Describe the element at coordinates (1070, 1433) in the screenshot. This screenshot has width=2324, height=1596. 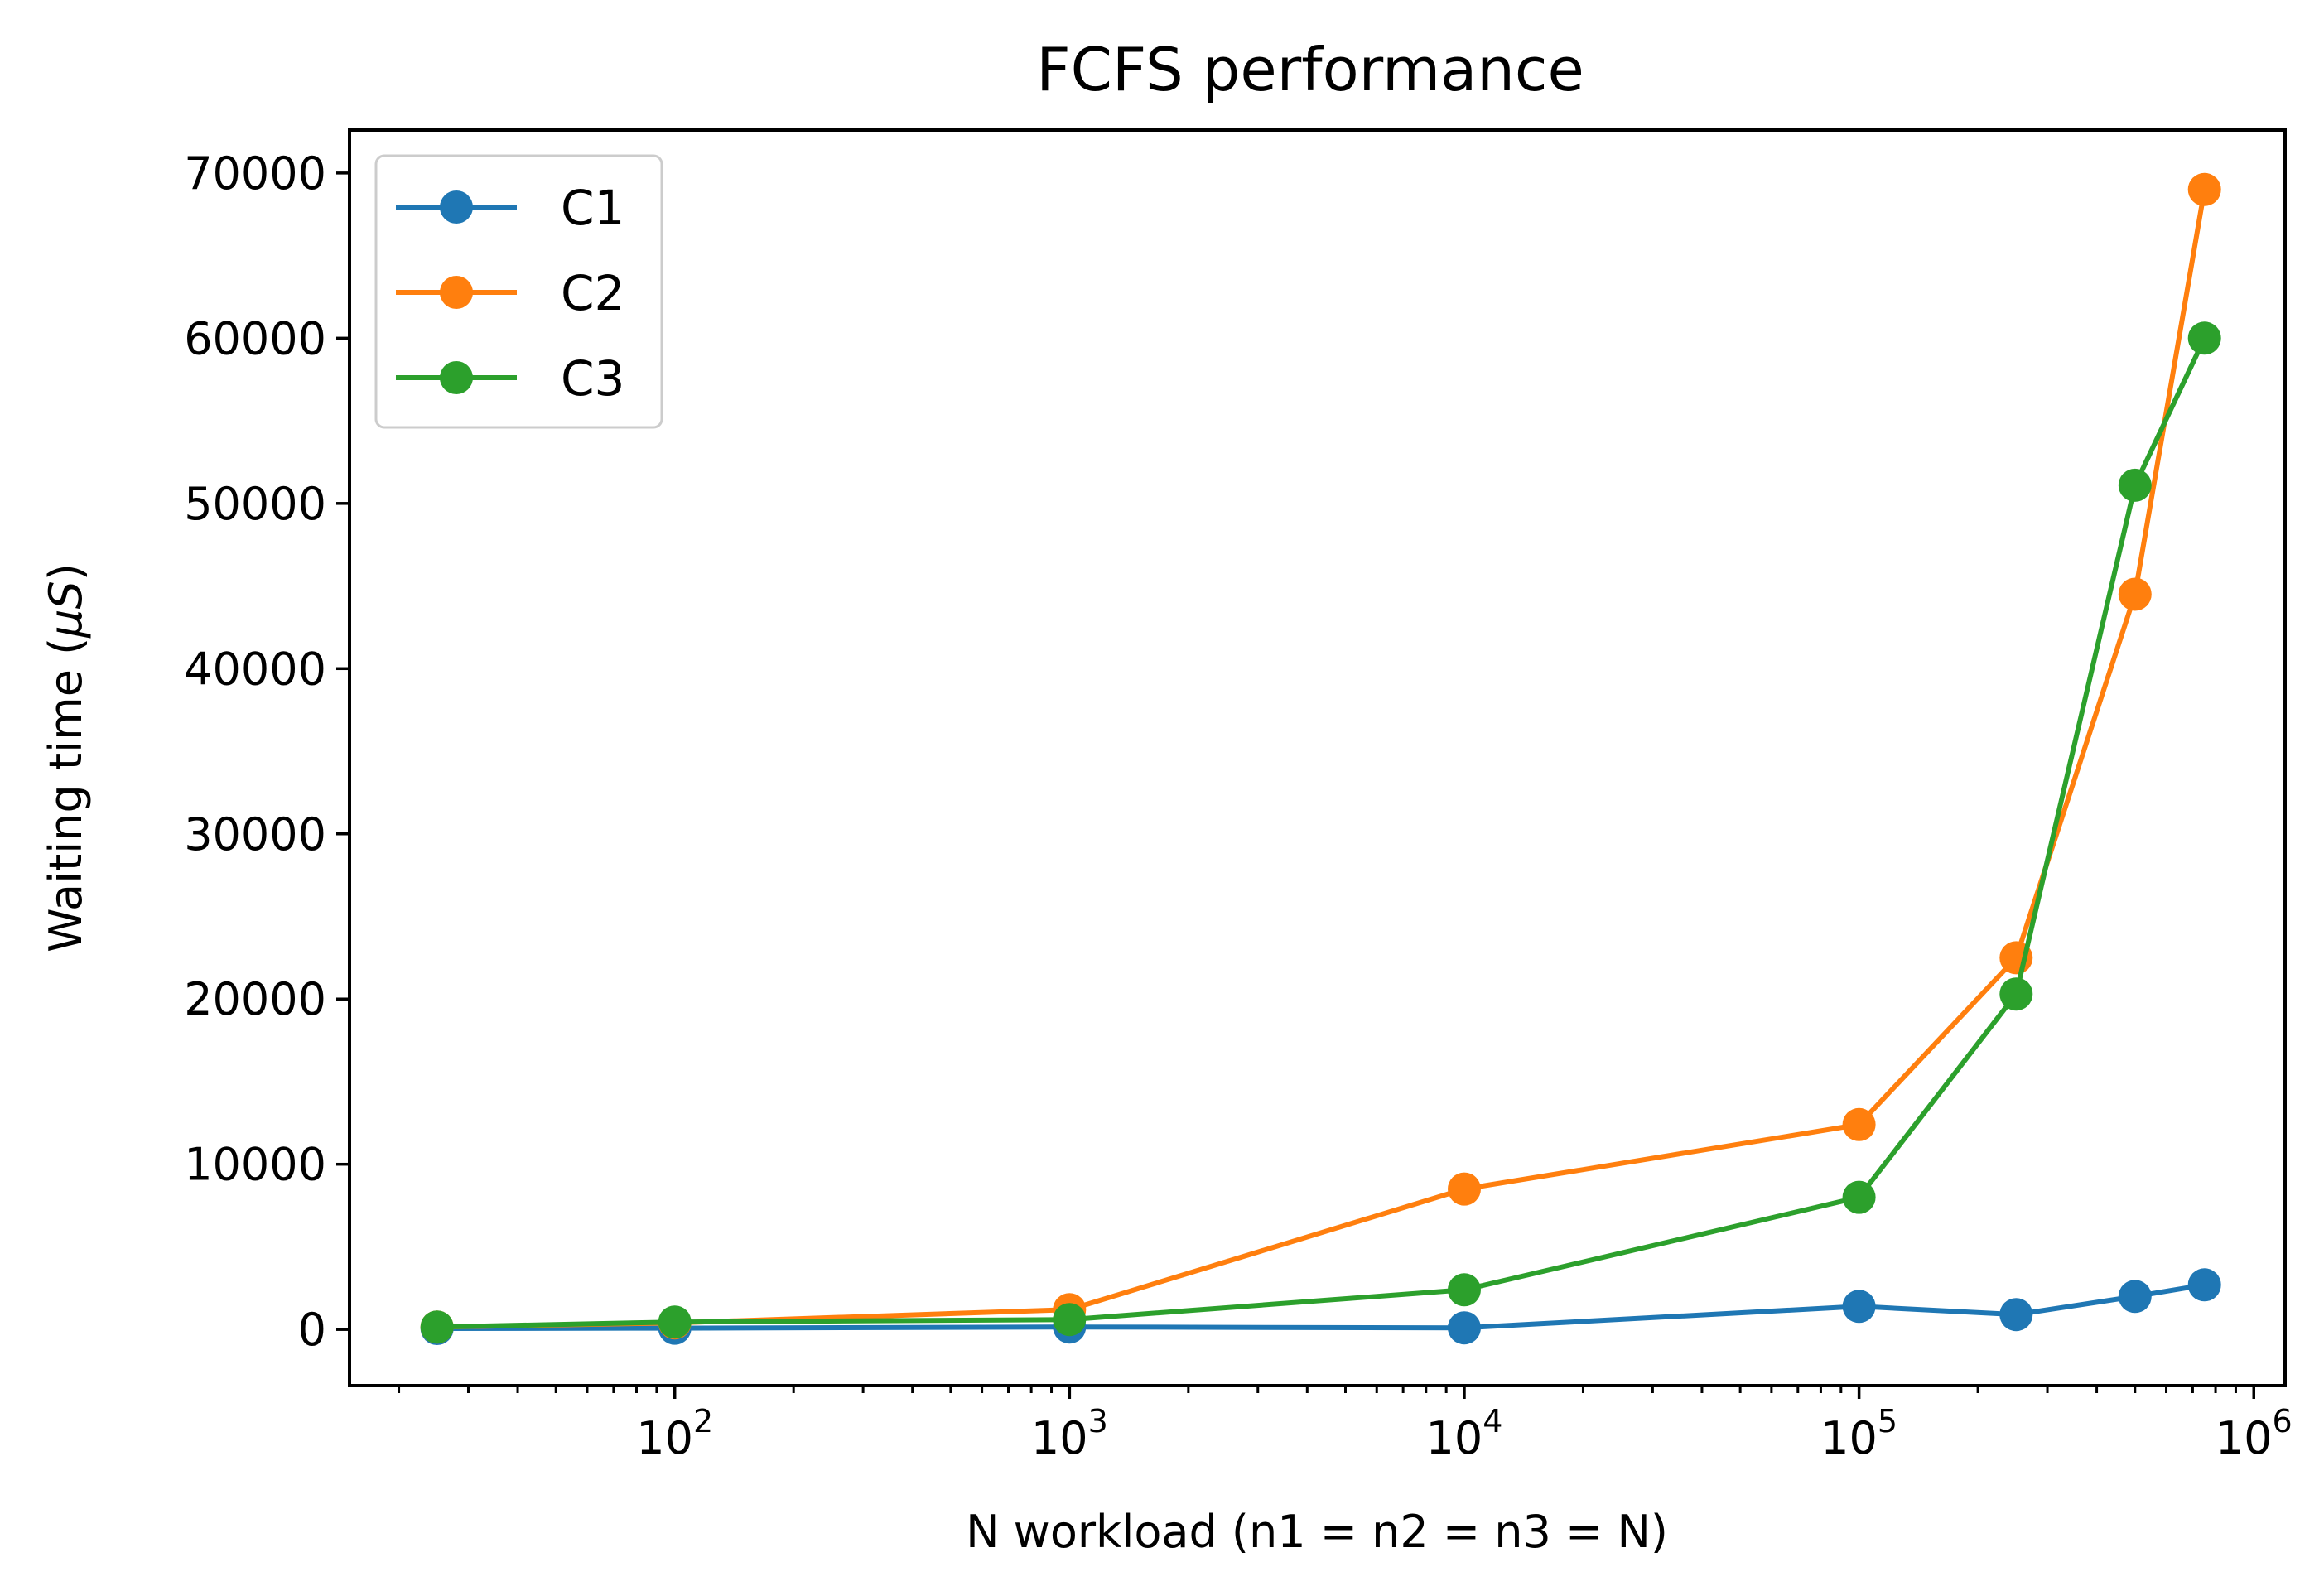
I see `x-tick-label: 10³` at that location.